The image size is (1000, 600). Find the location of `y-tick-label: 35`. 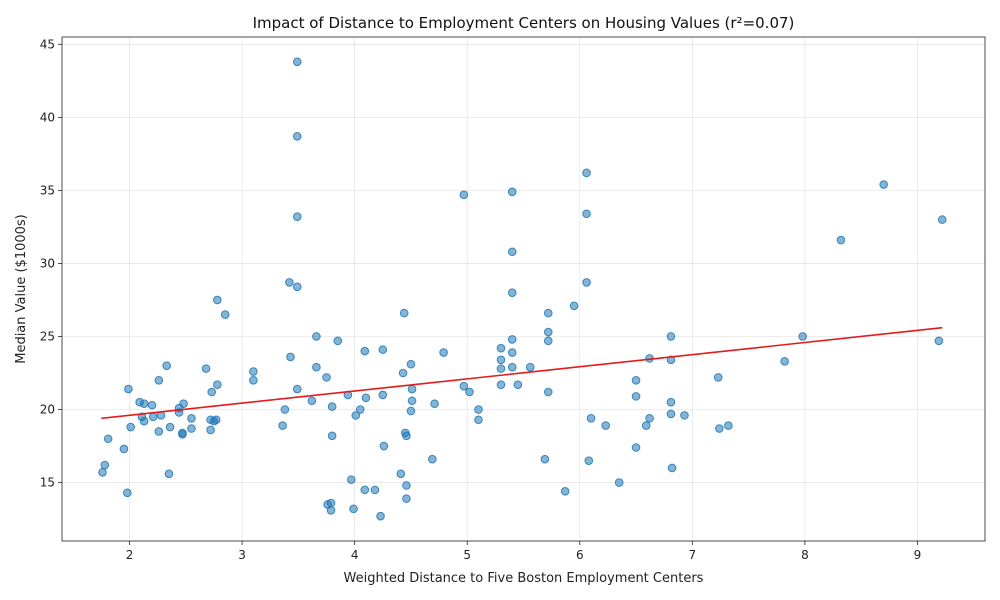

y-tick-label: 35 is located at coordinates (47, 190).